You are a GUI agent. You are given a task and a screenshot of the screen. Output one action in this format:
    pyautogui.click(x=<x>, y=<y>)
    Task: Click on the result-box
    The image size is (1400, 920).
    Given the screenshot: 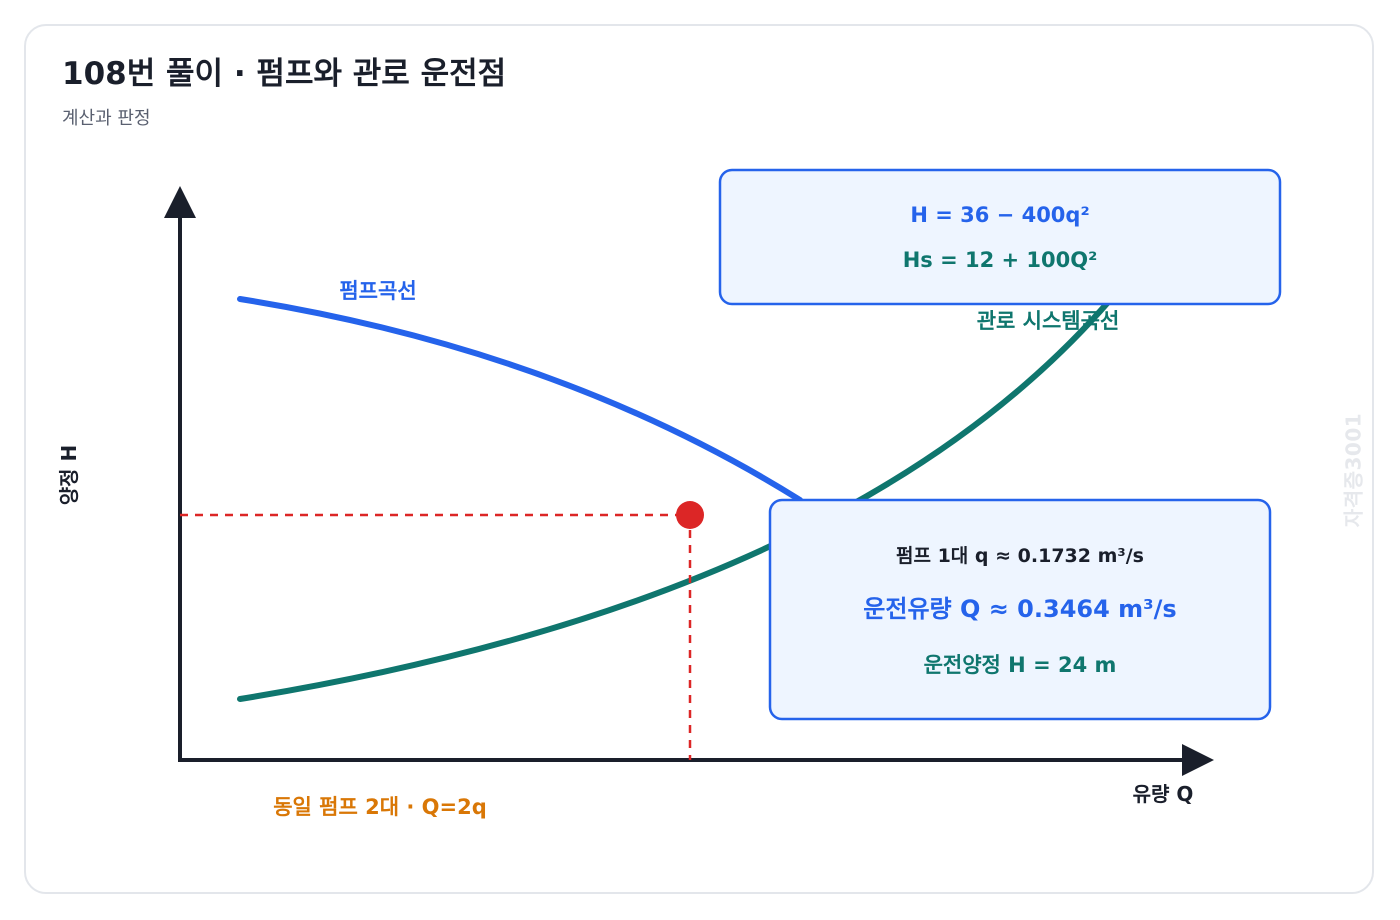 What is the action you would take?
    pyautogui.click(x=1020, y=609)
    